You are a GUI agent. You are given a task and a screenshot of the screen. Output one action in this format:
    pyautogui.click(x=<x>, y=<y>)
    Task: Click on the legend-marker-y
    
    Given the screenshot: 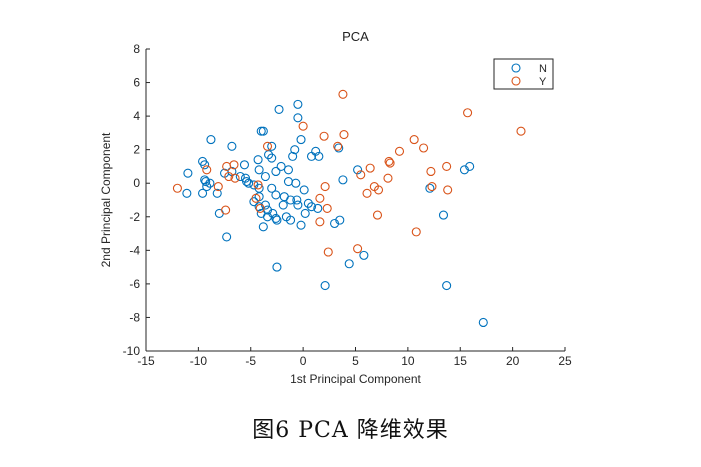 What is the action you would take?
    pyautogui.click(x=516, y=81)
    